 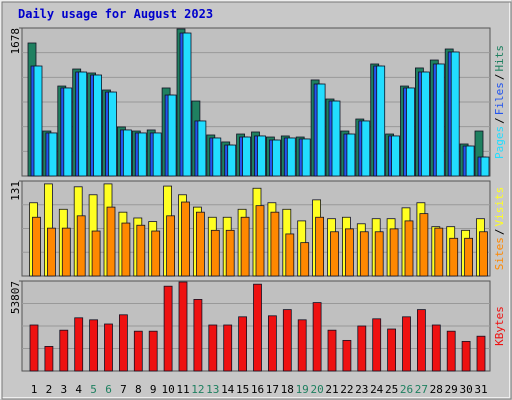 I want to click on x-tick-label: 13, so click(x=212, y=389).